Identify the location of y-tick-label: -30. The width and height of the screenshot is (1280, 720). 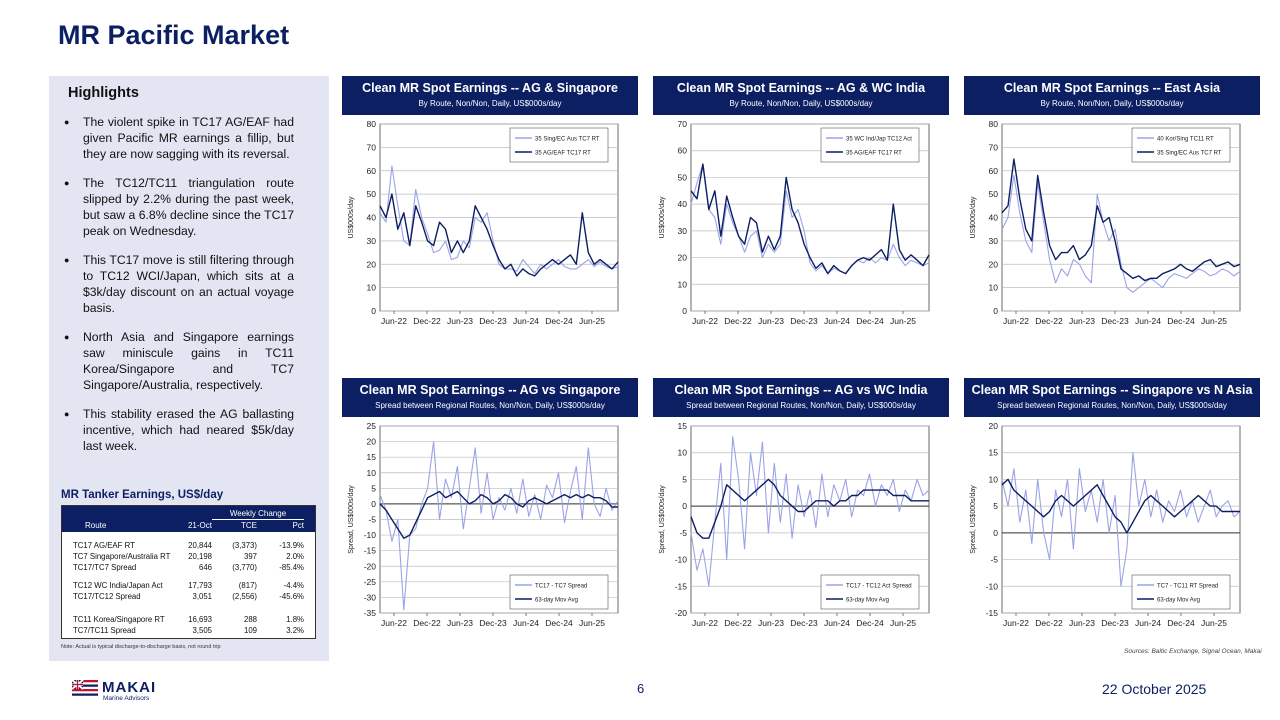
(370, 597).